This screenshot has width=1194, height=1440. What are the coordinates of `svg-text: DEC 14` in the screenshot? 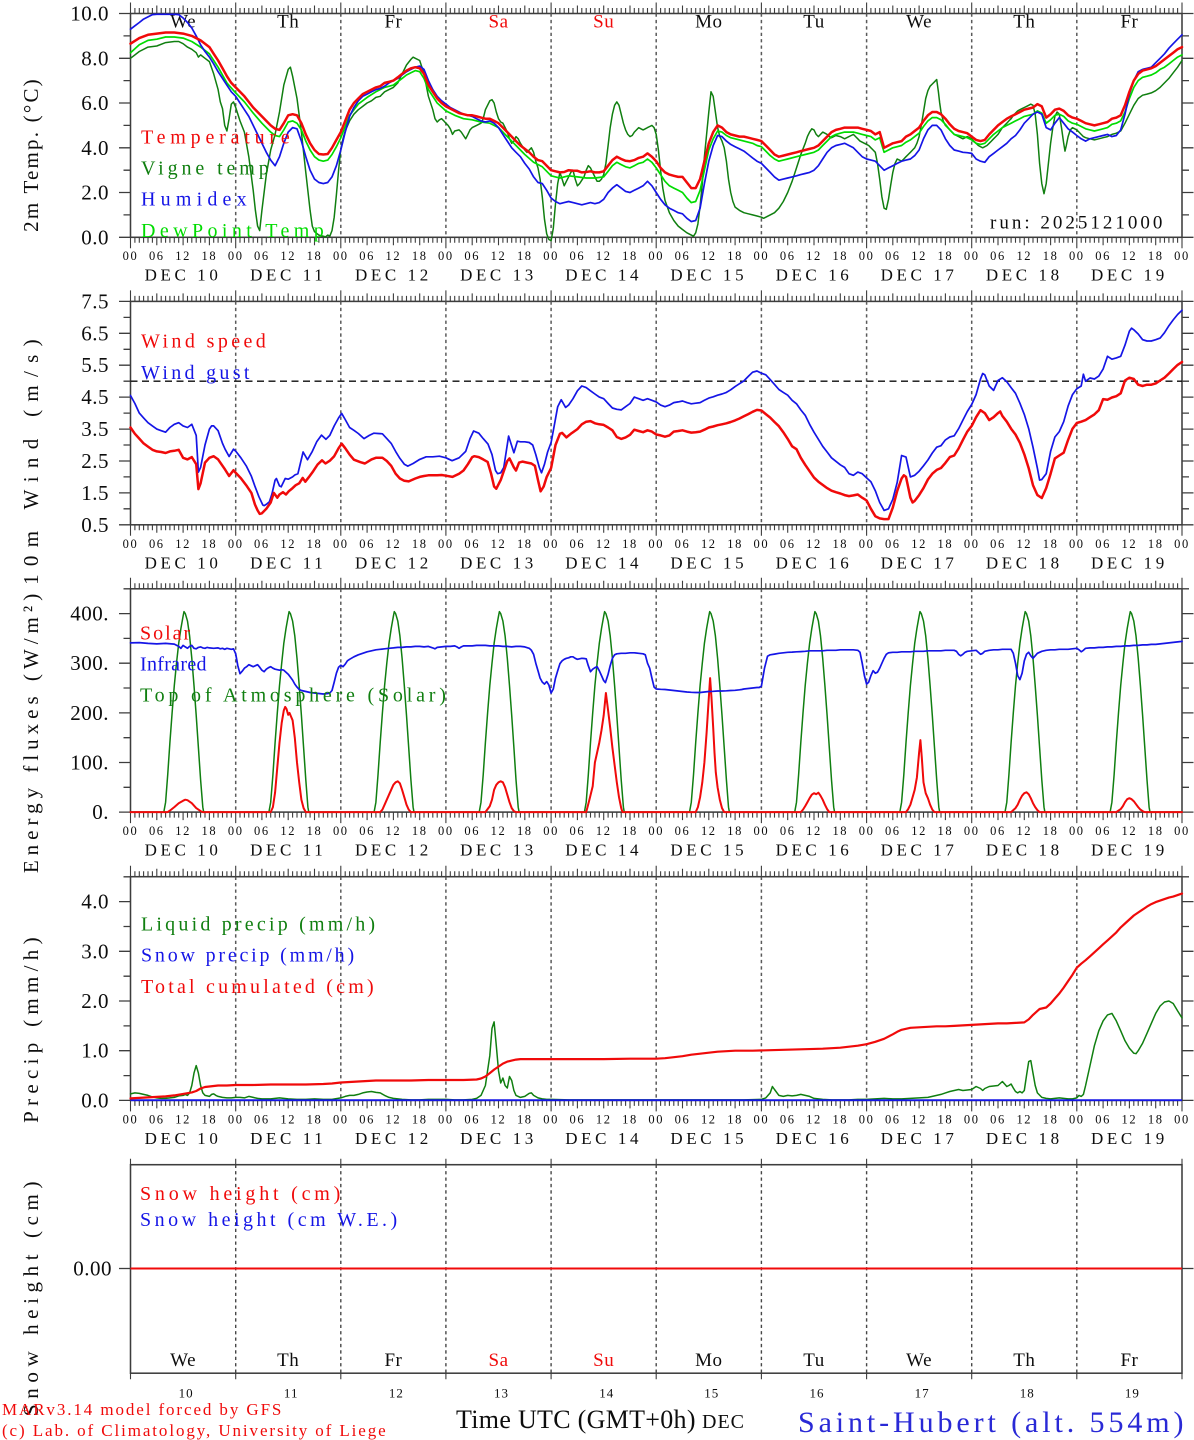 It's located at (603, 562).